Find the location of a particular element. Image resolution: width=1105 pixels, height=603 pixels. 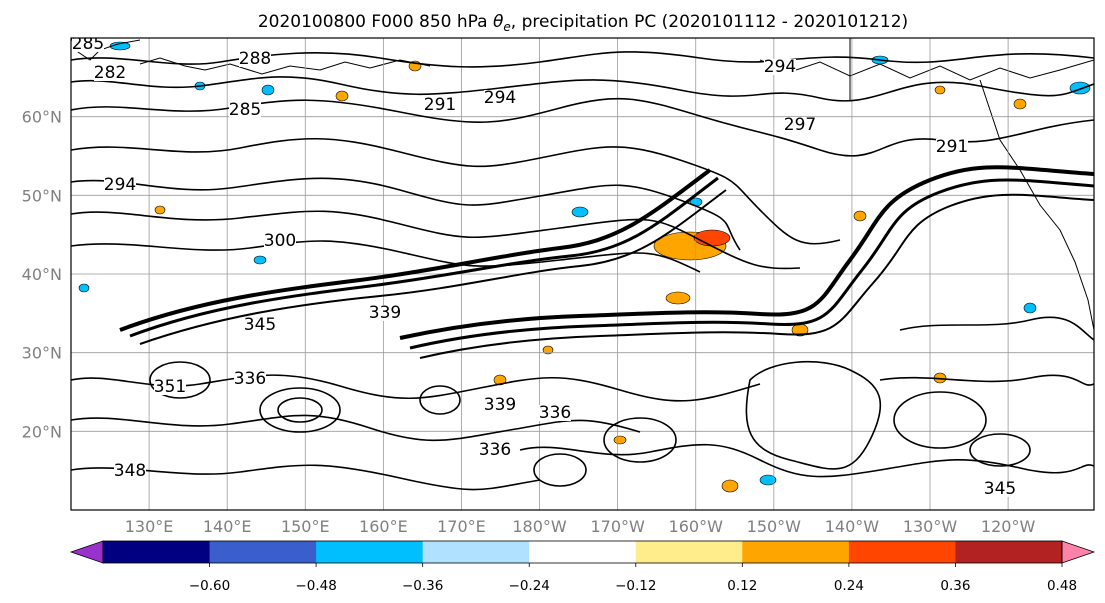

colorbar-extend-high is located at coordinates (1078, 552).